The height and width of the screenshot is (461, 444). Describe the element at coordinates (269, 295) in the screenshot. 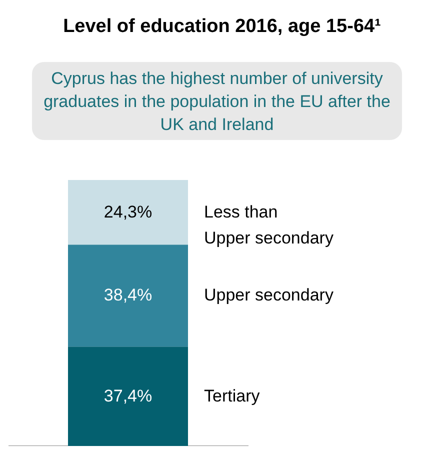

I see `series-label: Upper secondary` at that location.